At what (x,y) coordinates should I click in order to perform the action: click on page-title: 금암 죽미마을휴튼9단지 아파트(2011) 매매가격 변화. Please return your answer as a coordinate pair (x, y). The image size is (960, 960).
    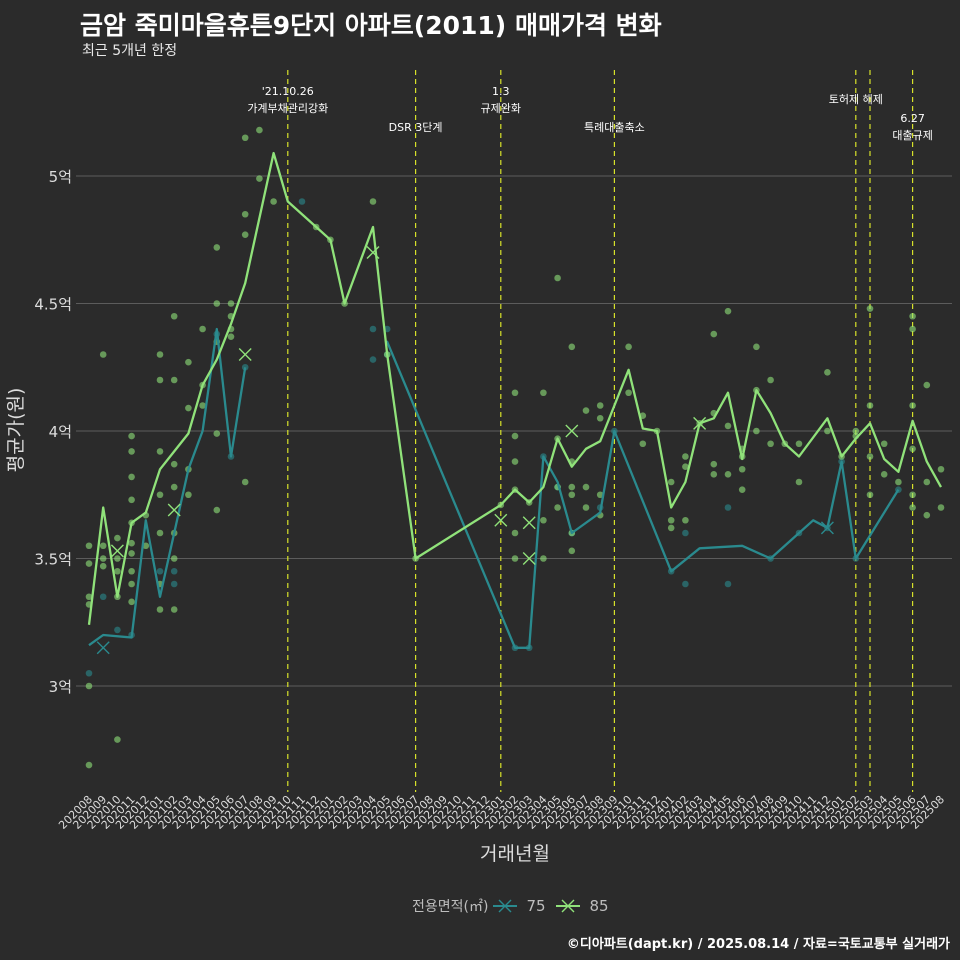
    Looking at the image, I should click on (371, 25).